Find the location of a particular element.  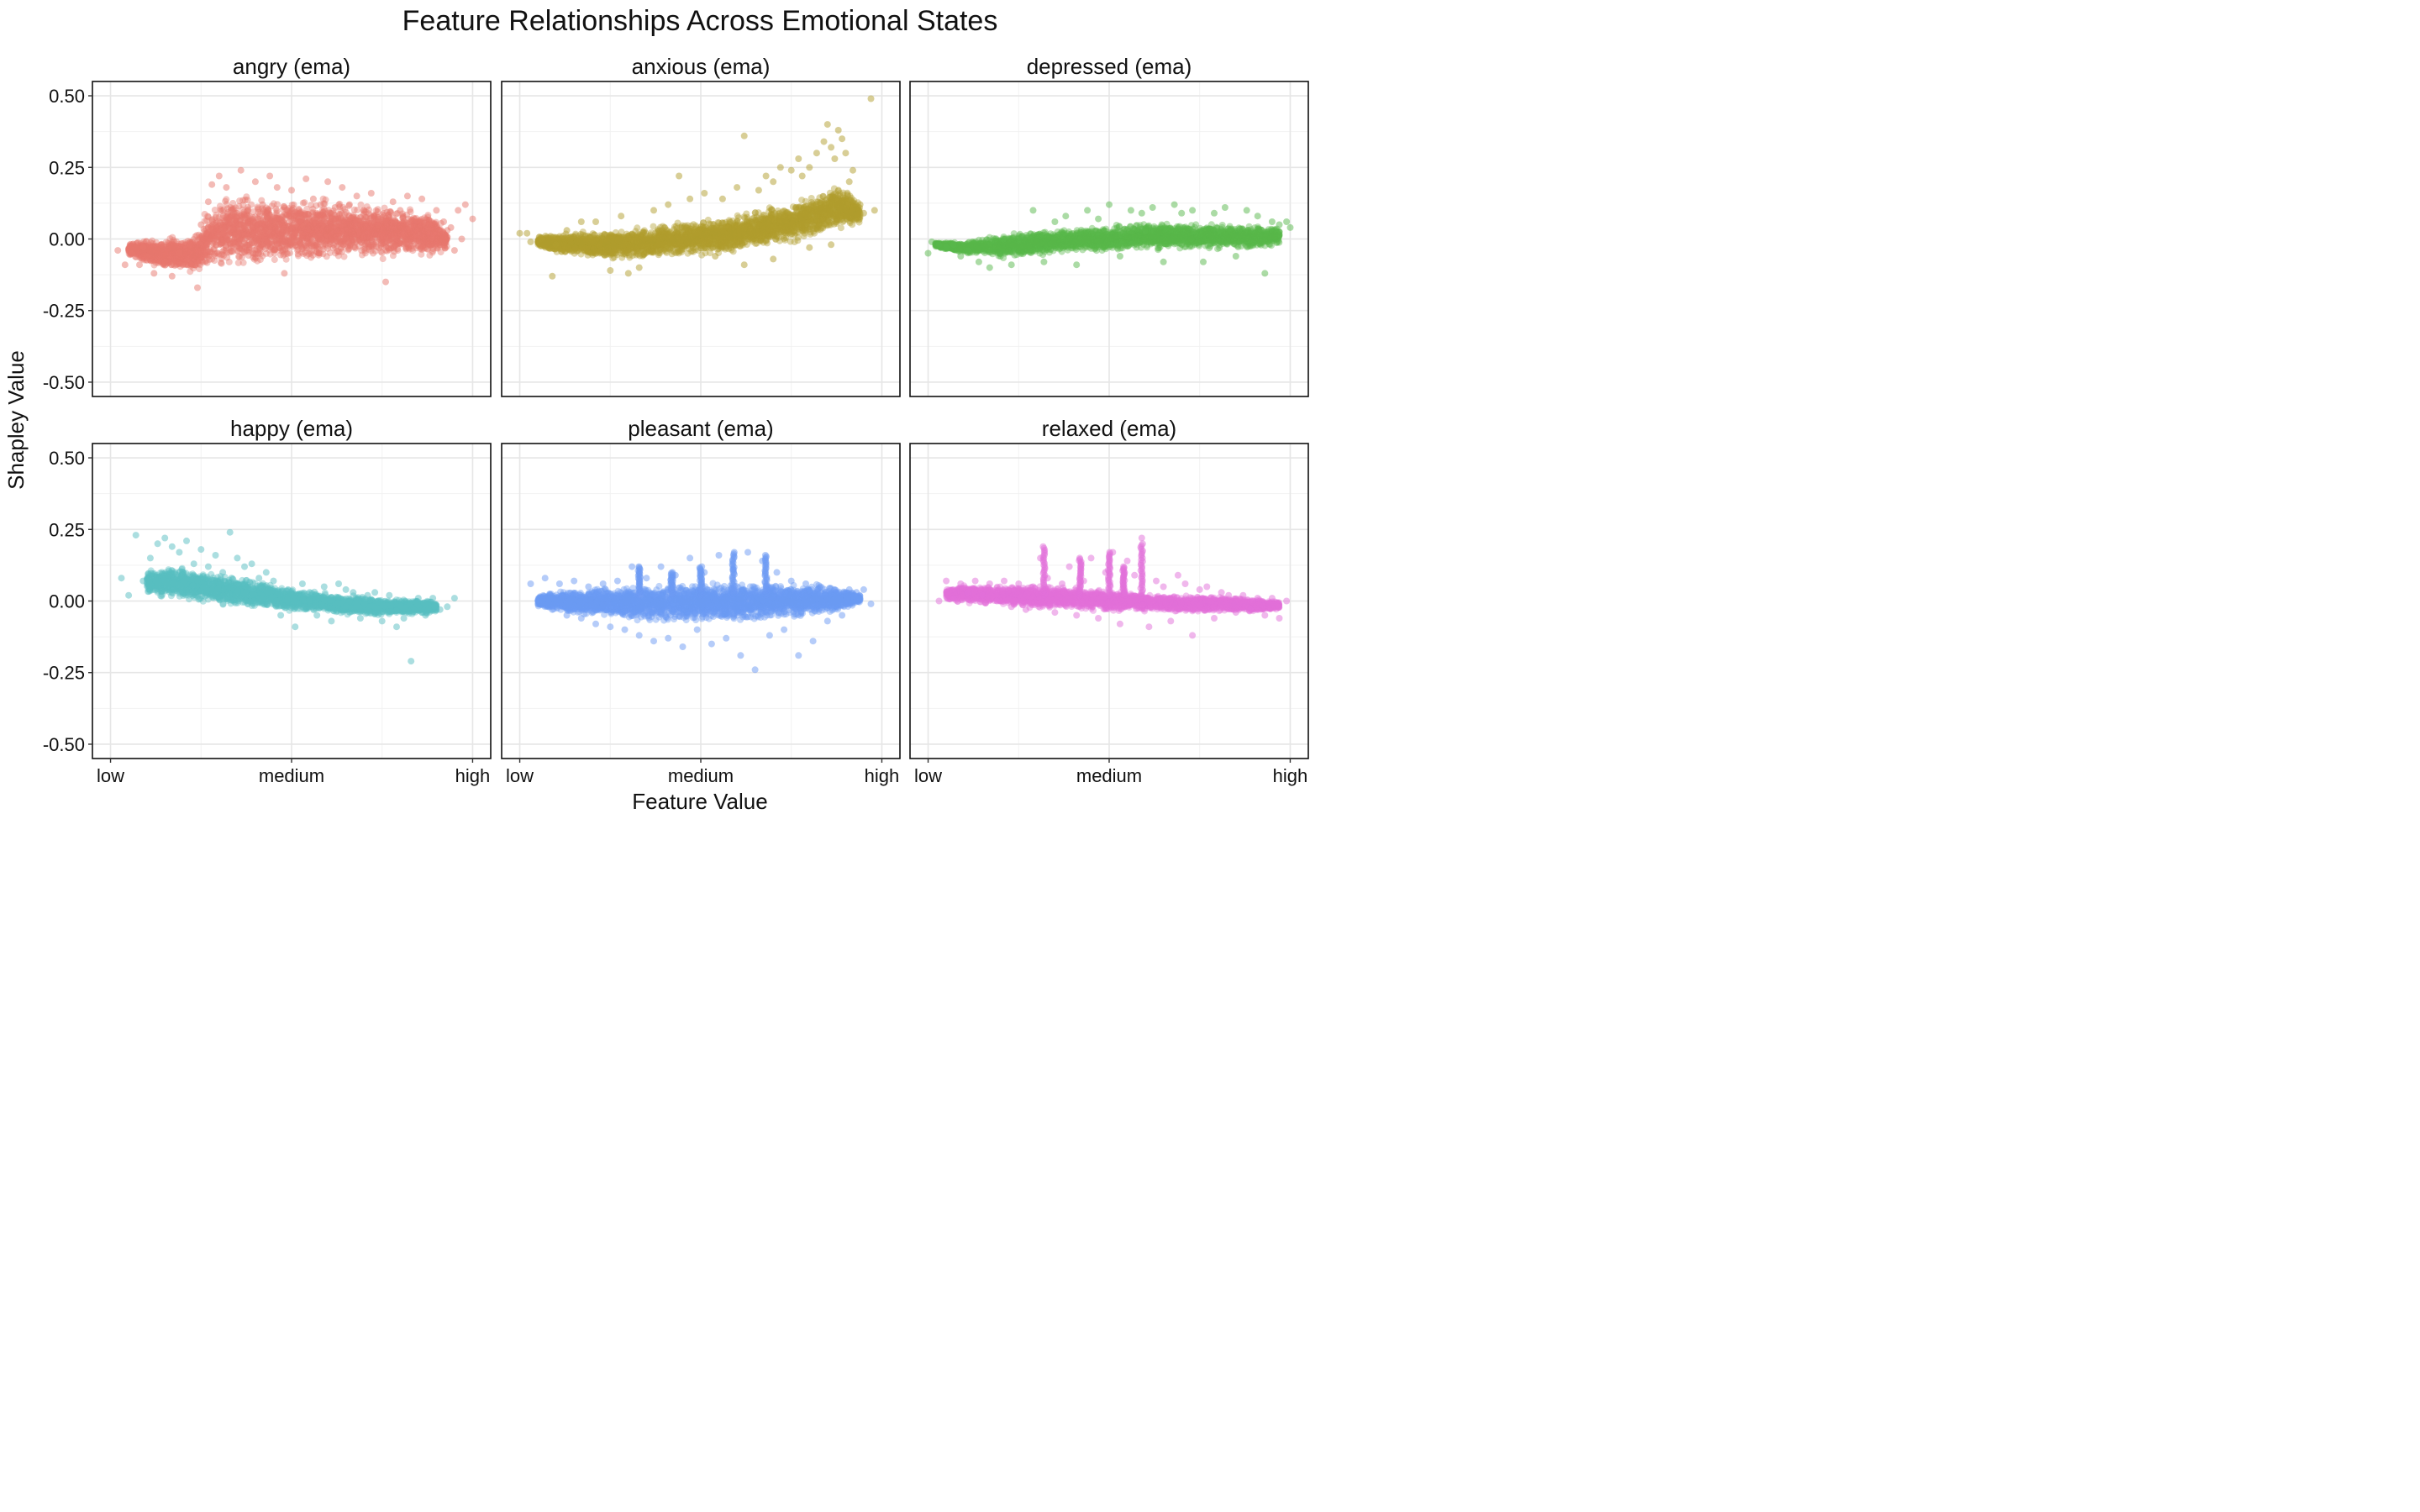

panel-anxious-ema: anxious (ema) is located at coordinates (701, 225).